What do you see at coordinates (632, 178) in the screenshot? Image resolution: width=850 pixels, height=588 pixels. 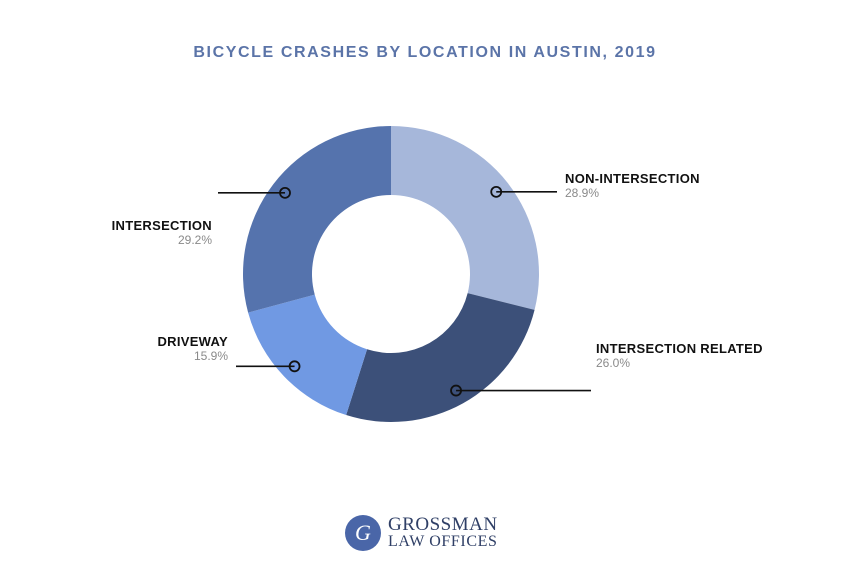 I see `slice-label: NON-INTERSECTION` at bounding box center [632, 178].